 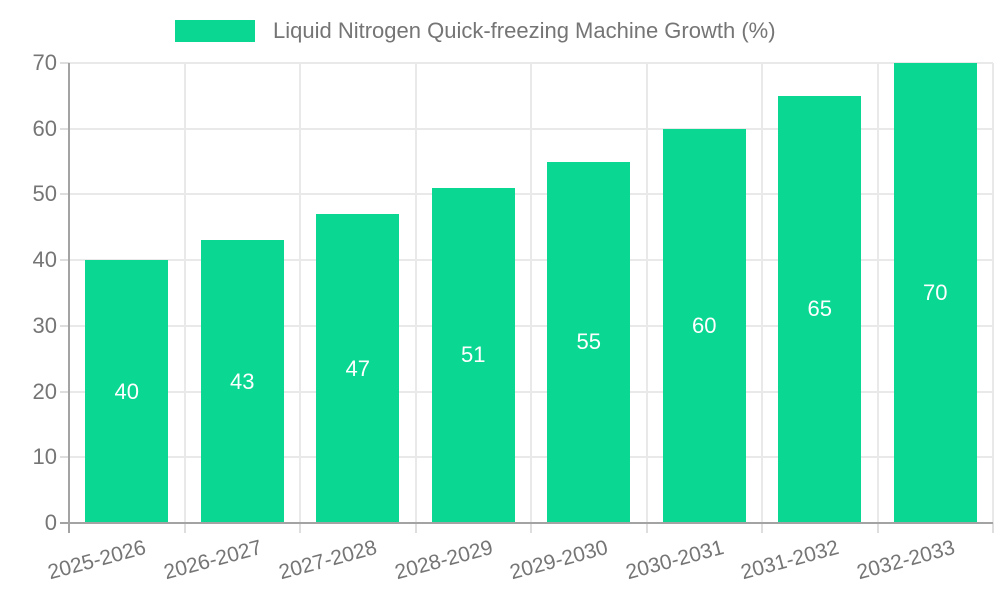 I want to click on y-axis-tick-label: 0, so click(x=50, y=522).